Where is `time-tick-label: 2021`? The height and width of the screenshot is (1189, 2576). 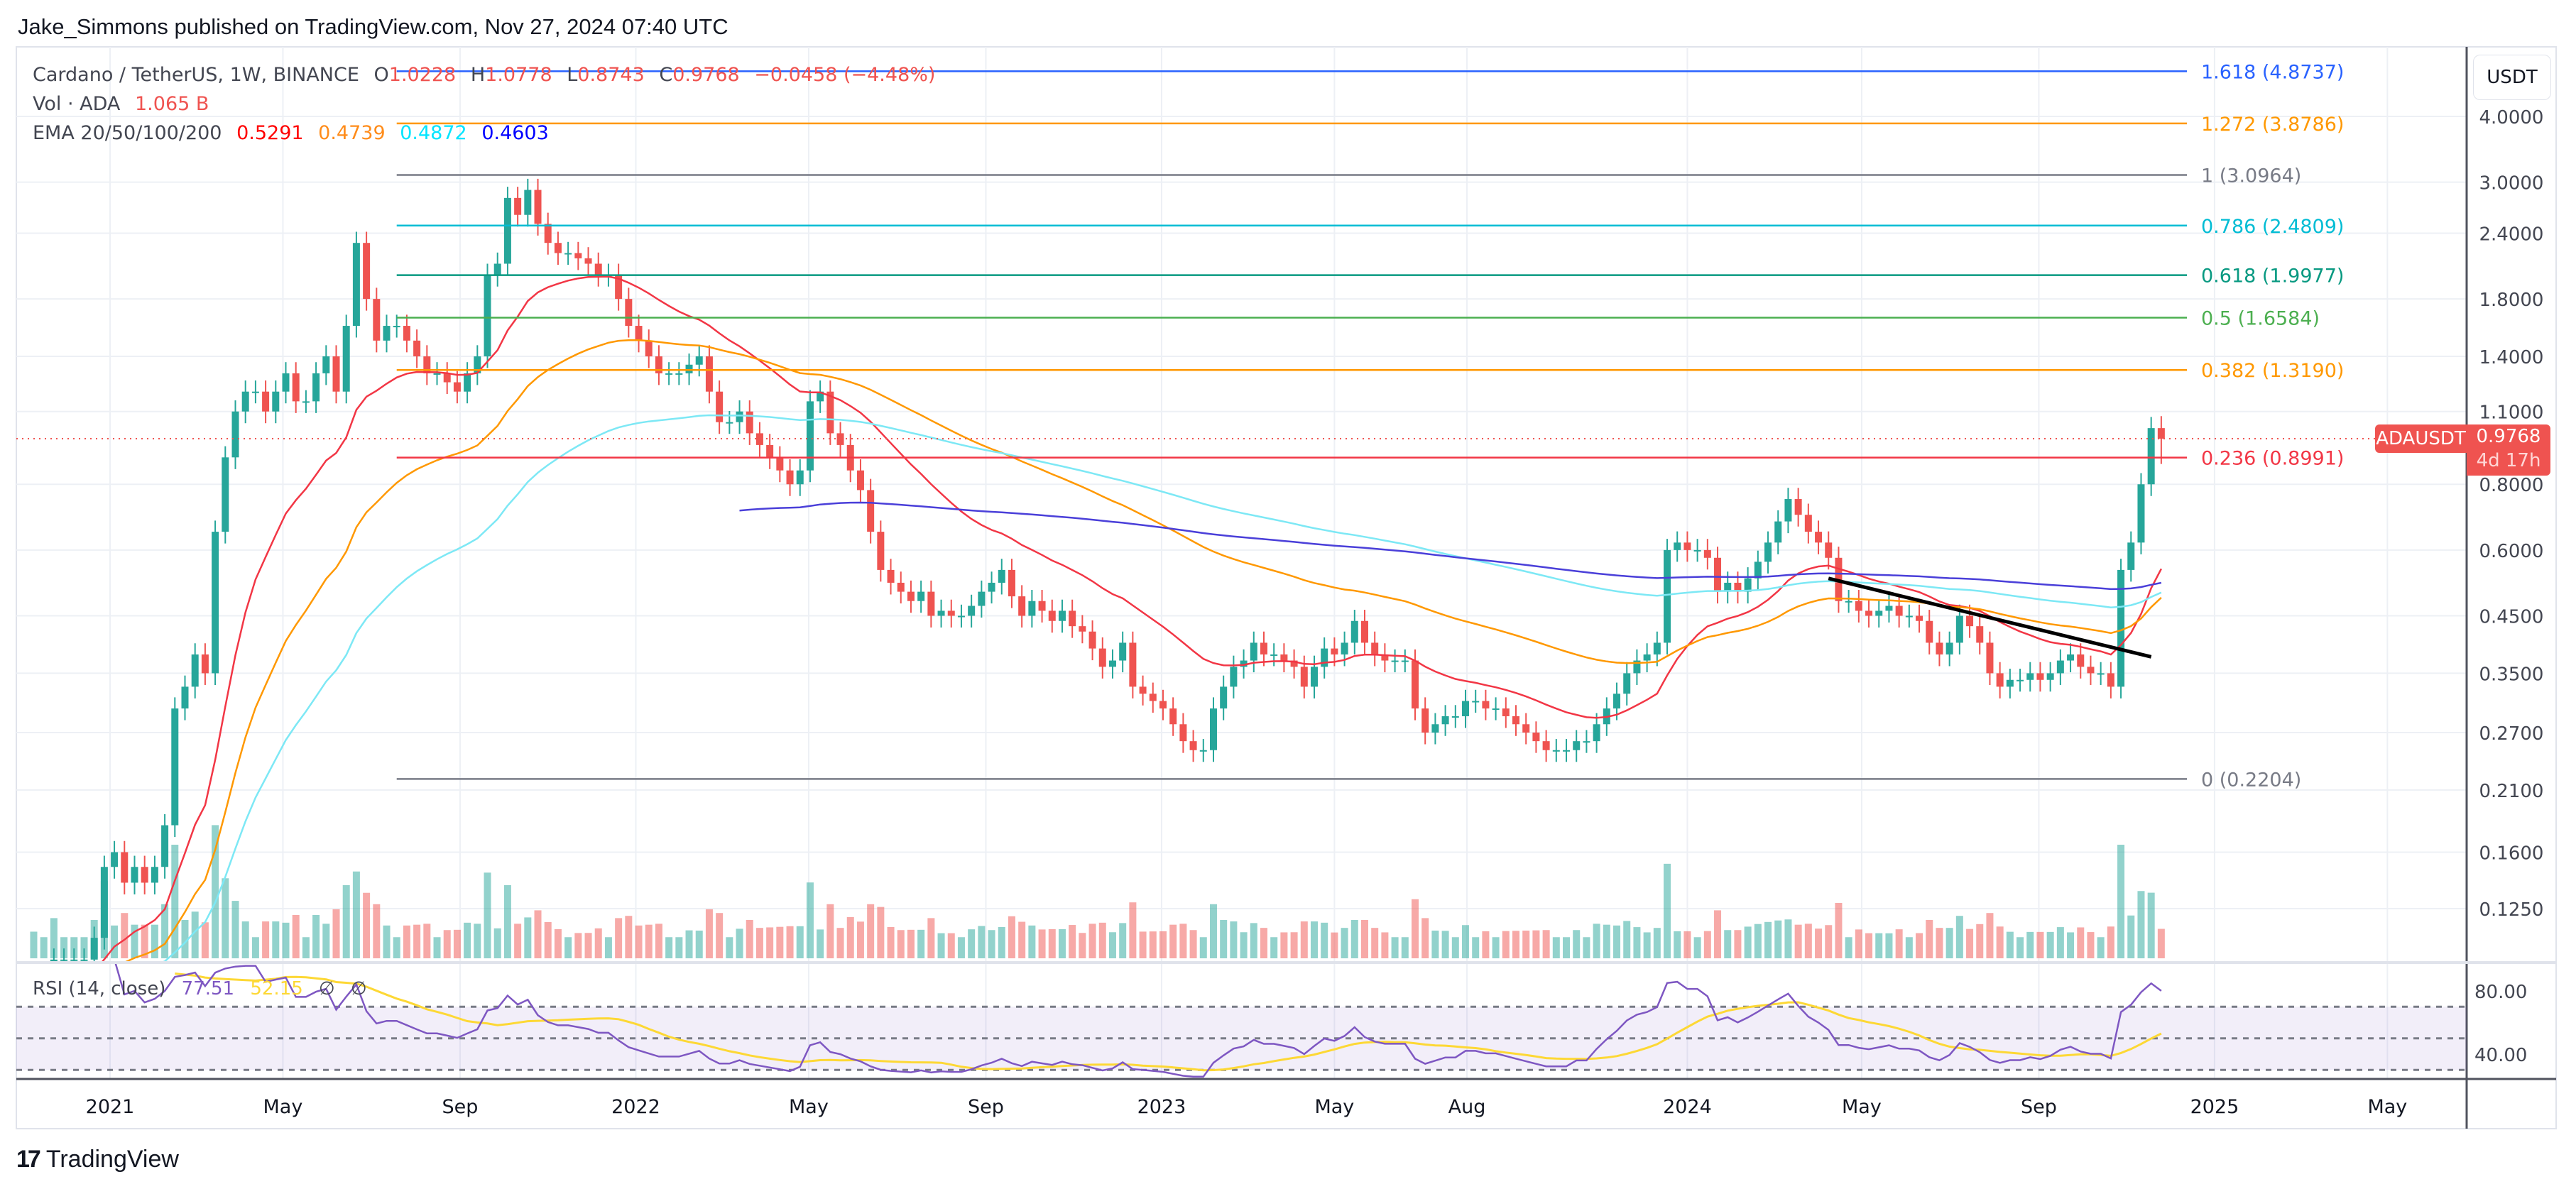
time-tick-label: 2021 is located at coordinates (110, 1107).